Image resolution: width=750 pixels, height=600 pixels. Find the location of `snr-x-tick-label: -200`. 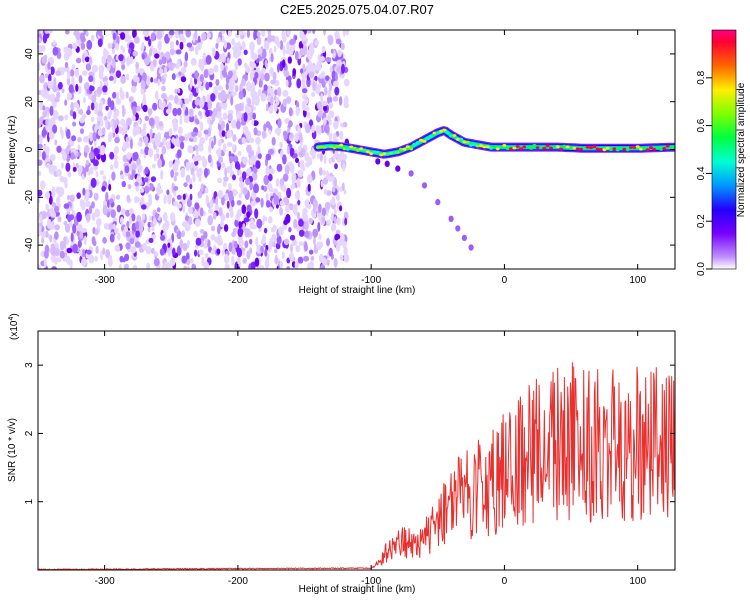

snr-x-tick-label: -200 is located at coordinates (238, 581).